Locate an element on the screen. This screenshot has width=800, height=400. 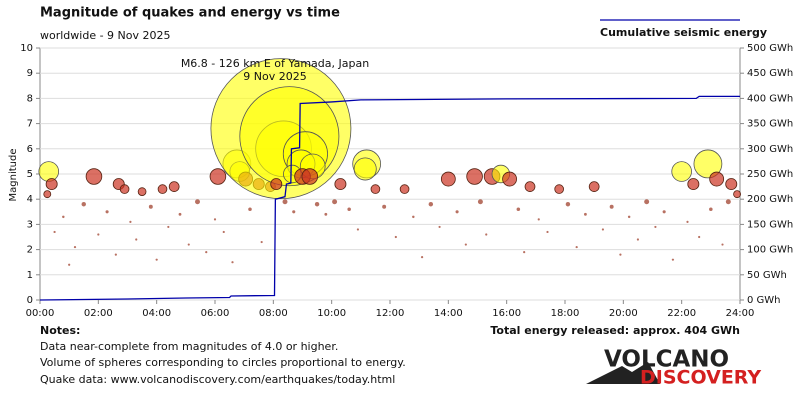
x-tick-label: 06:00 is located at coordinates (215, 313).